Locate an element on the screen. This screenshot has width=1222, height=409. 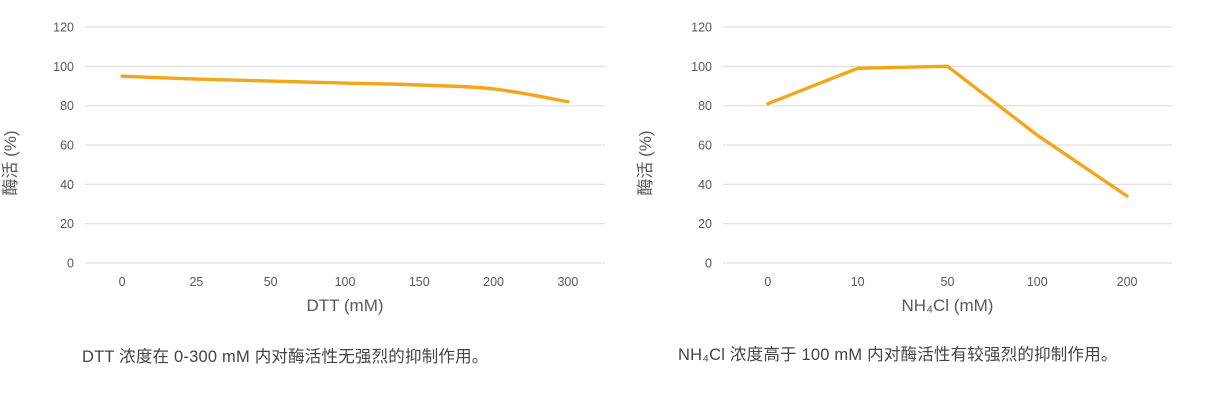
x-axis-title: NH₄Cl (mM) is located at coordinates (948, 305).